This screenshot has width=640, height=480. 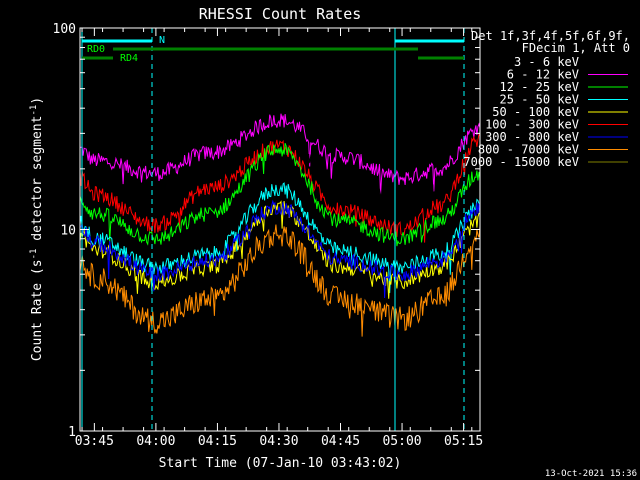 I want to click on x-tick-label: 04:15, so click(x=217, y=441).